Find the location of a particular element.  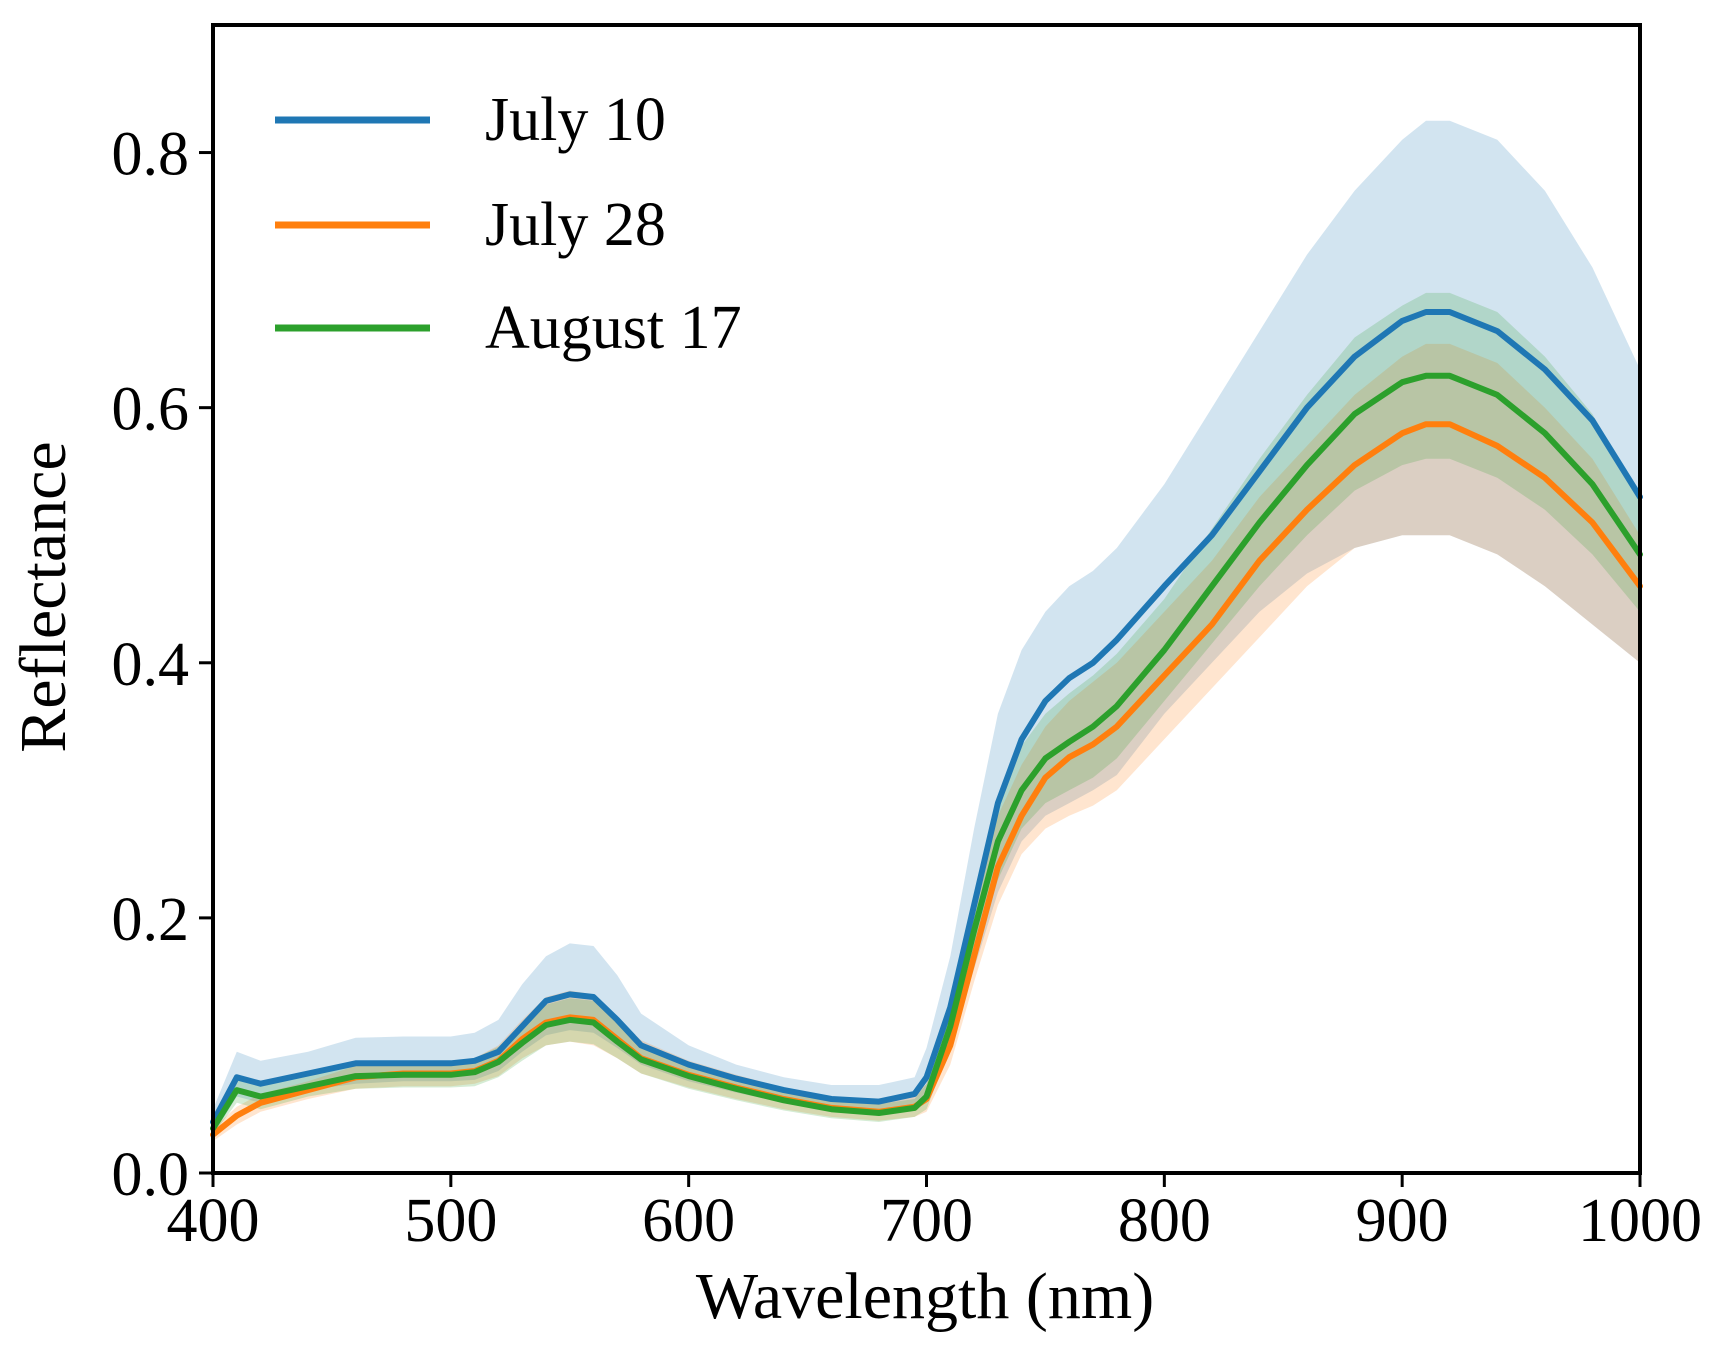

y-axis-ticks: 0.0 0.2 0.4 0.6 0.8 is located at coordinates (162, 665).